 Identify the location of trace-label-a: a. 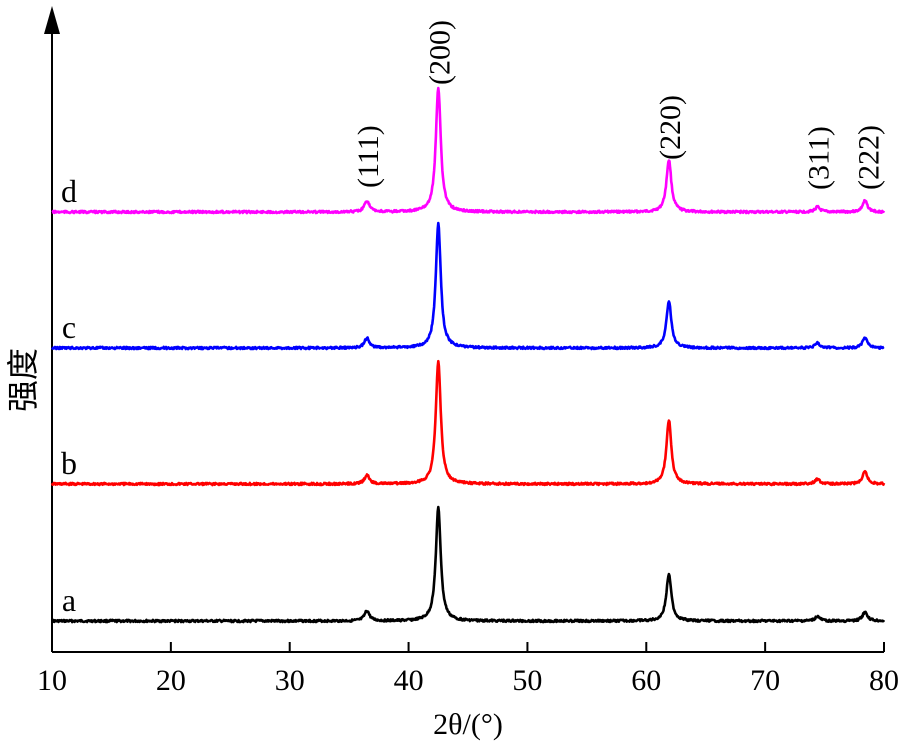
(69, 600).